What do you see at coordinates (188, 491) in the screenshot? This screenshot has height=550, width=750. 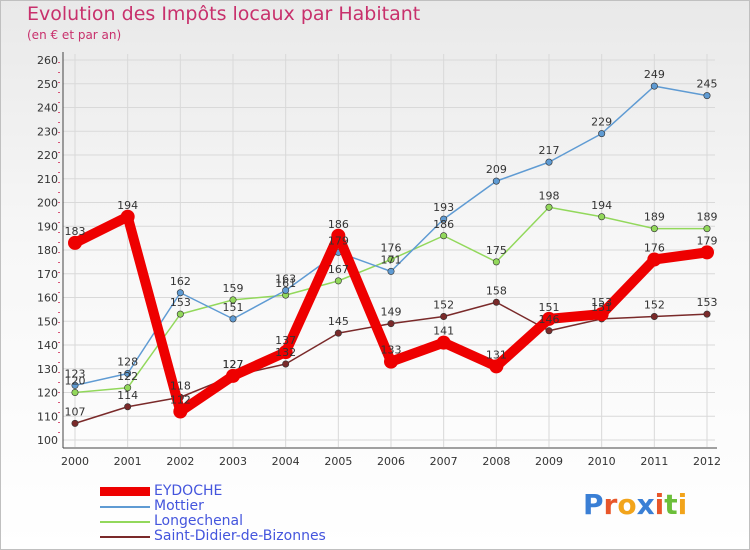 I see `legend-label-eydoche: EYDOCHE` at bounding box center [188, 491].